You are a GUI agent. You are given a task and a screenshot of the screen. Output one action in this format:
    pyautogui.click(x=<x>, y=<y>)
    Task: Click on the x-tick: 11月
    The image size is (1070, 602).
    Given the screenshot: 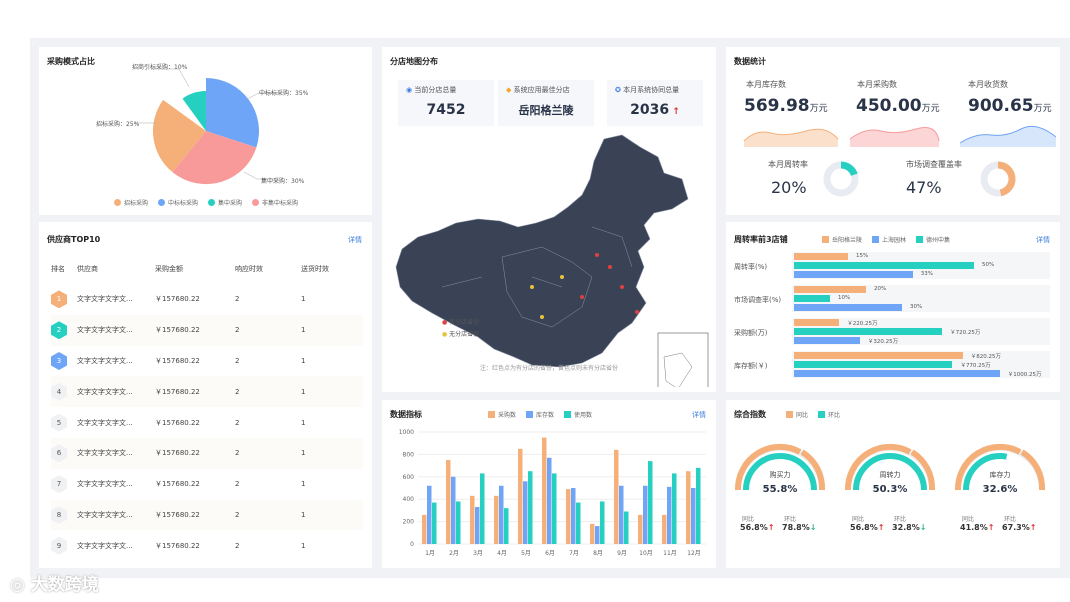 What is the action you would take?
    pyautogui.click(x=670, y=553)
    